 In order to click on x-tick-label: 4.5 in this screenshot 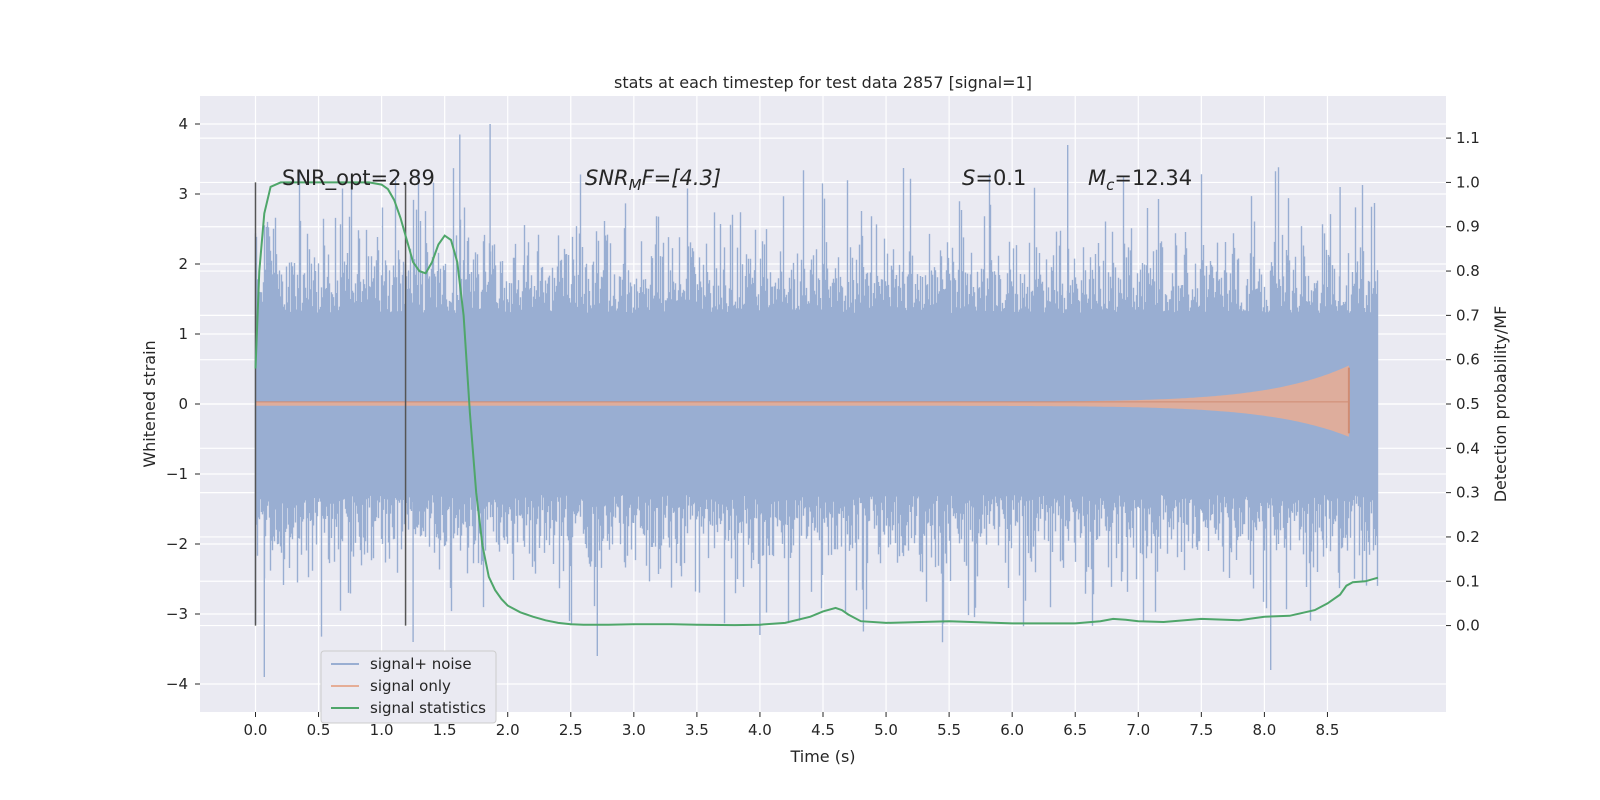, I will do `click(823, 730)`.